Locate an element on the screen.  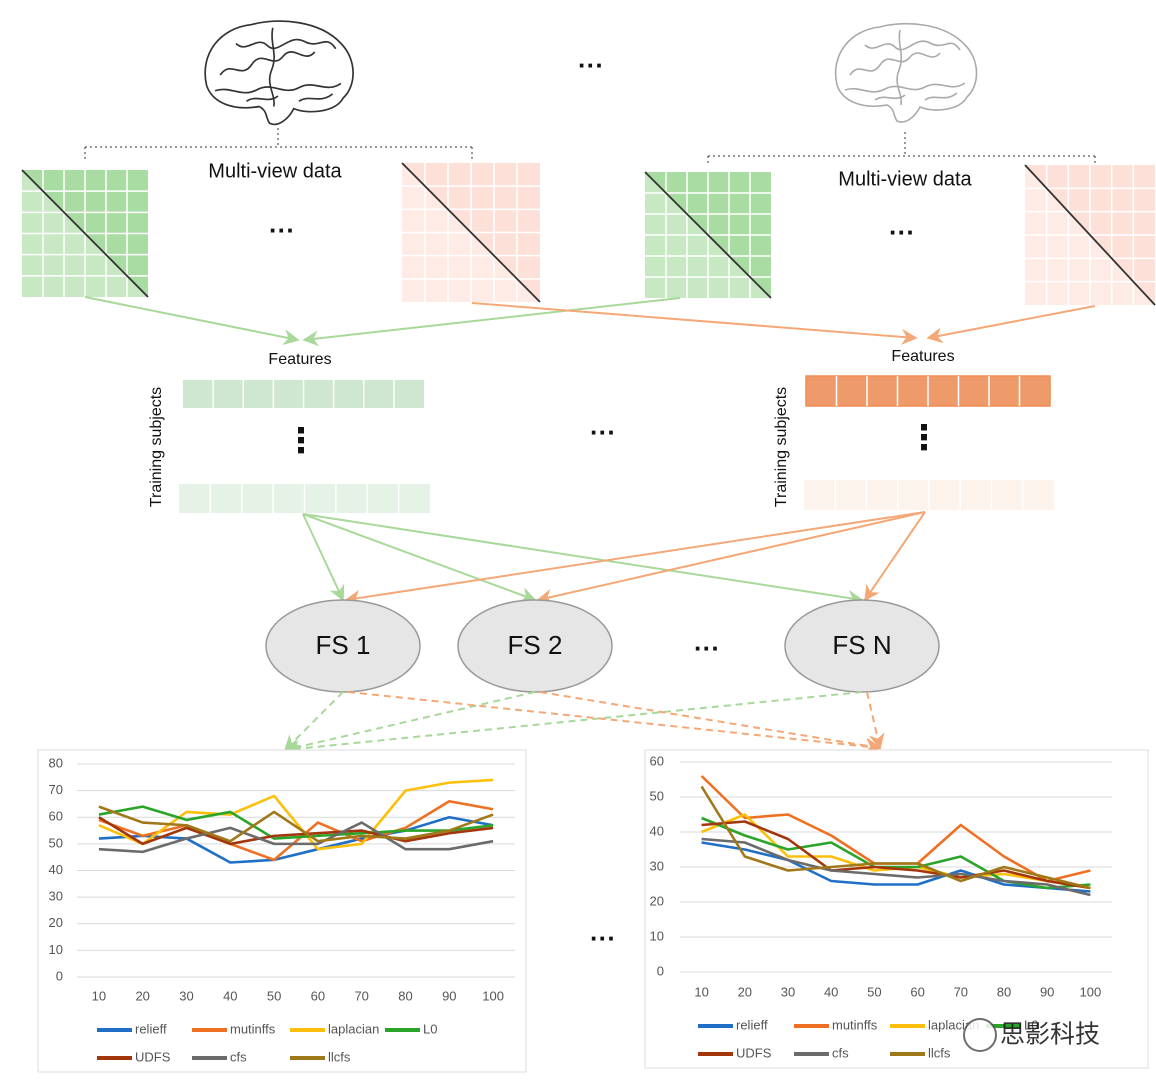
legend-label: cfs is located at coordinates (238, 1056).